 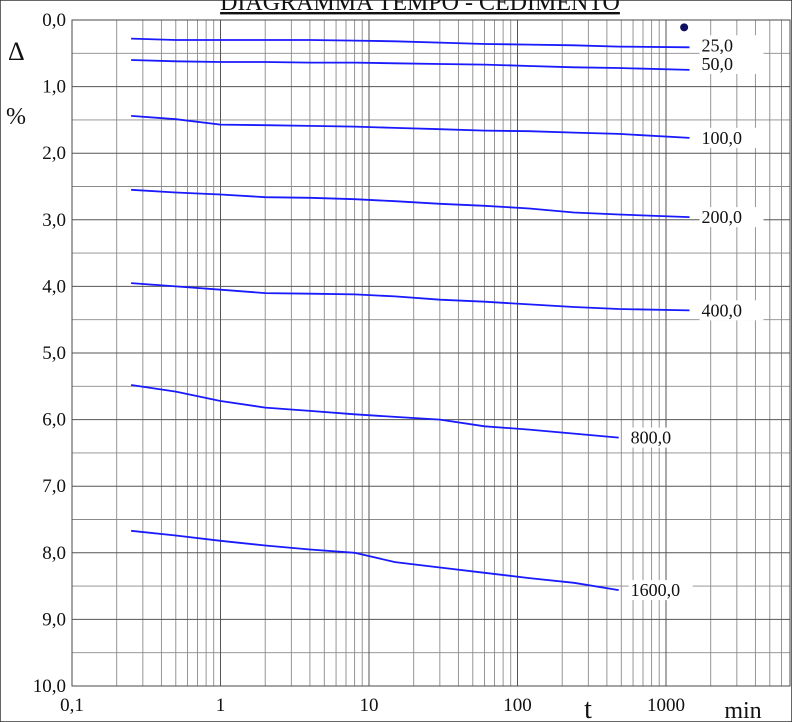 I want to click on x-tick-label: 1, so click(x=221, y=705).